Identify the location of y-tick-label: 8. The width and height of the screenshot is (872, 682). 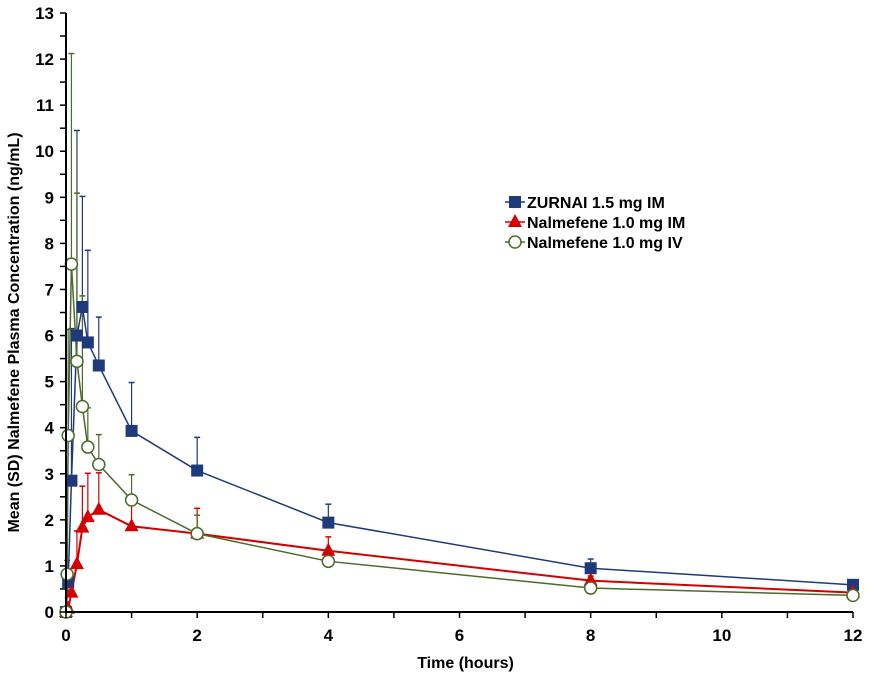
(49, 243).